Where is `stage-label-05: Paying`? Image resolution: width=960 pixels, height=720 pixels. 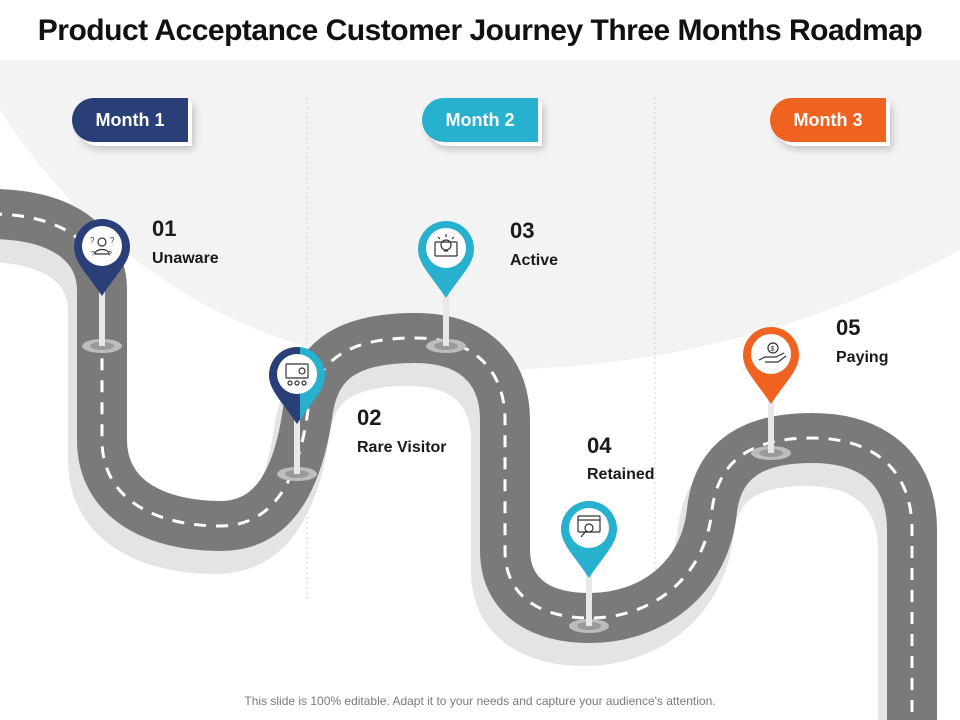 stage-label-05: Paying is located at coordinates (862, 357).